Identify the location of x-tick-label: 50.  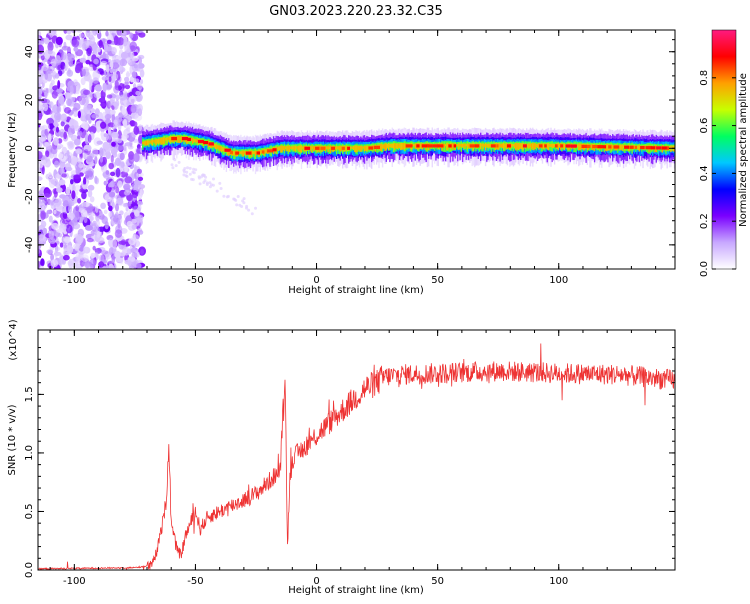
(437, 581).